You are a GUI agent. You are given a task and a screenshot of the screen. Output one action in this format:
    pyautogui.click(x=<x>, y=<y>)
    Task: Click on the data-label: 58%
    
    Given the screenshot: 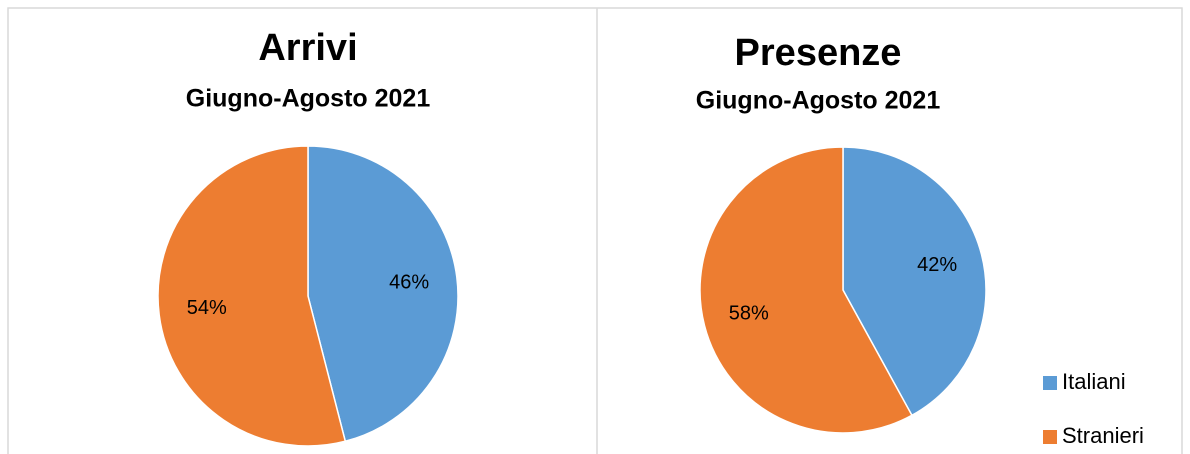 What is the action you would take?
    pyautogui.click(x=749, y=313)
    